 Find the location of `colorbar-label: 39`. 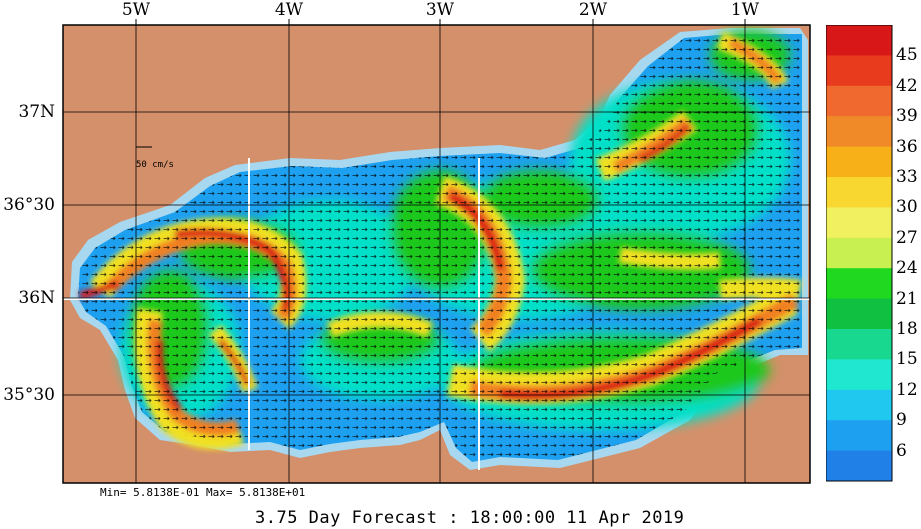

colorbar-label: 39 is located at coordinates (907, 116).